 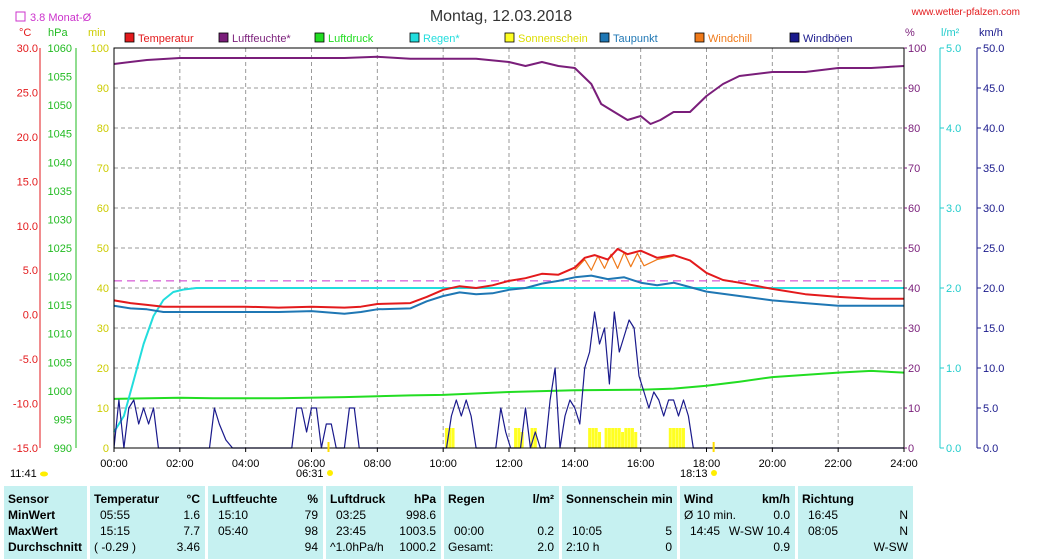 What do you see at coordinates (233, 531) in the screenshot?
I see `luftfeuchte-max-time: 05:40` at bounding box center [233, 531].